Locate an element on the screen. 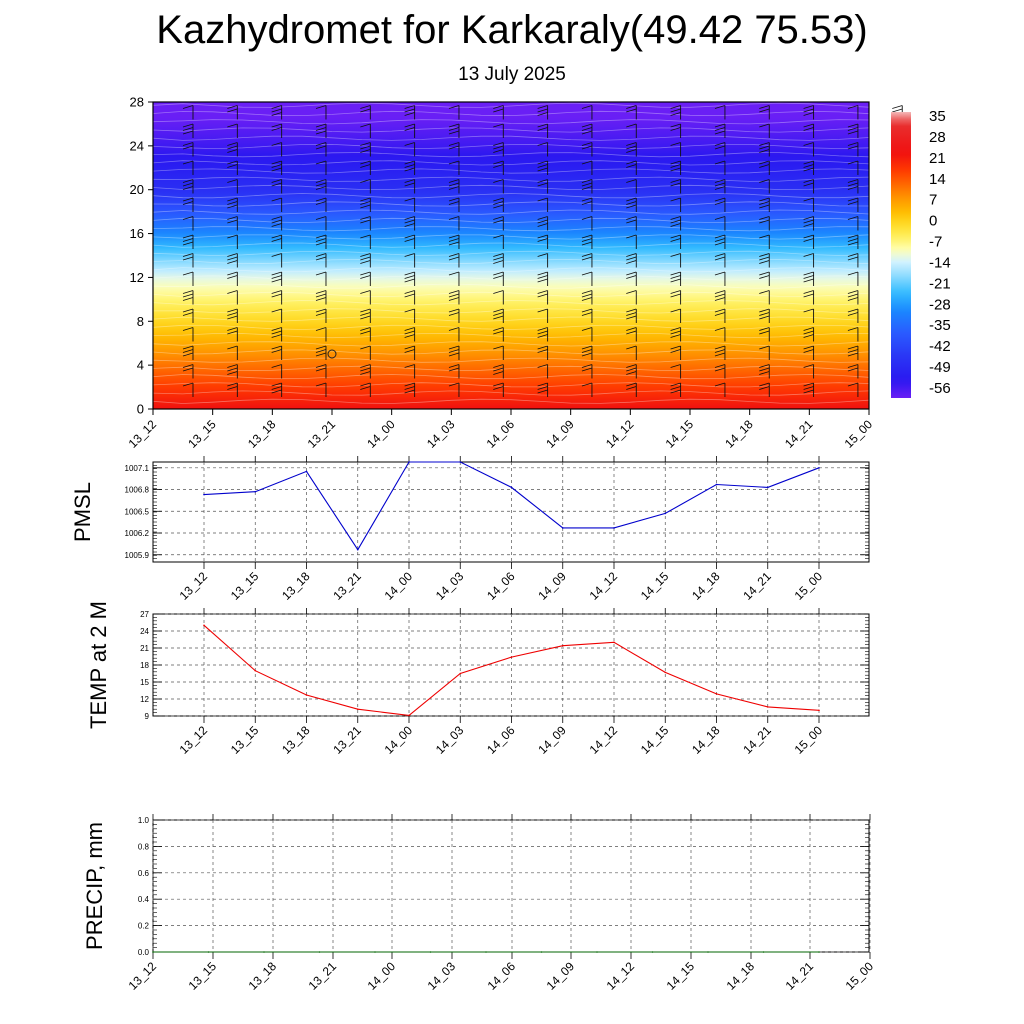 The height and width of the screenshot is (1024, 1024). precip-axis-title: PRECIP, mm is located at coordinates (94, 886).